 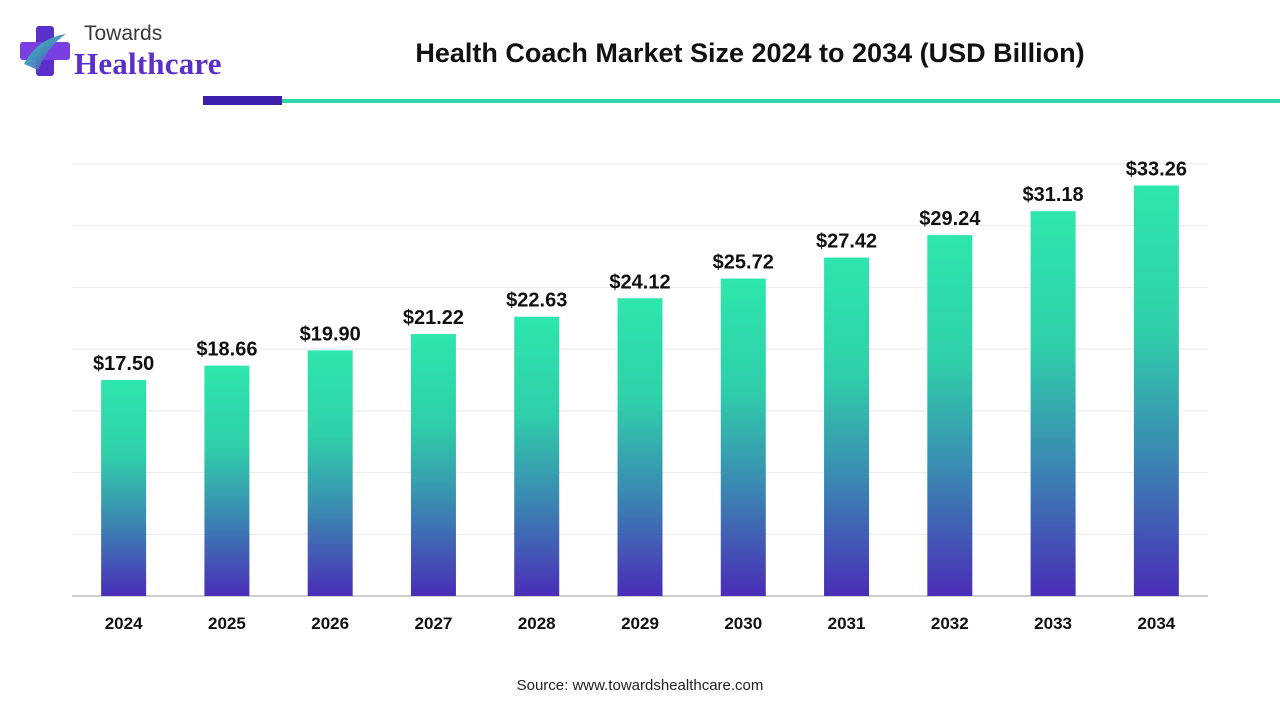 What do you see at coordinates (950, 416) in the screenshot?
I see `bar-2032` at bounding box center [950, 416].